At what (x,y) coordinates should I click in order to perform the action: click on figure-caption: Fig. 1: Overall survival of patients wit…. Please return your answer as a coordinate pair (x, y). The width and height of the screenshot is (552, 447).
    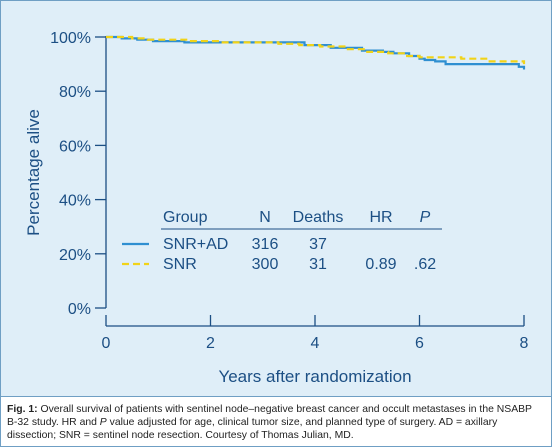
    Looking at the image, I should click on (276, 421).